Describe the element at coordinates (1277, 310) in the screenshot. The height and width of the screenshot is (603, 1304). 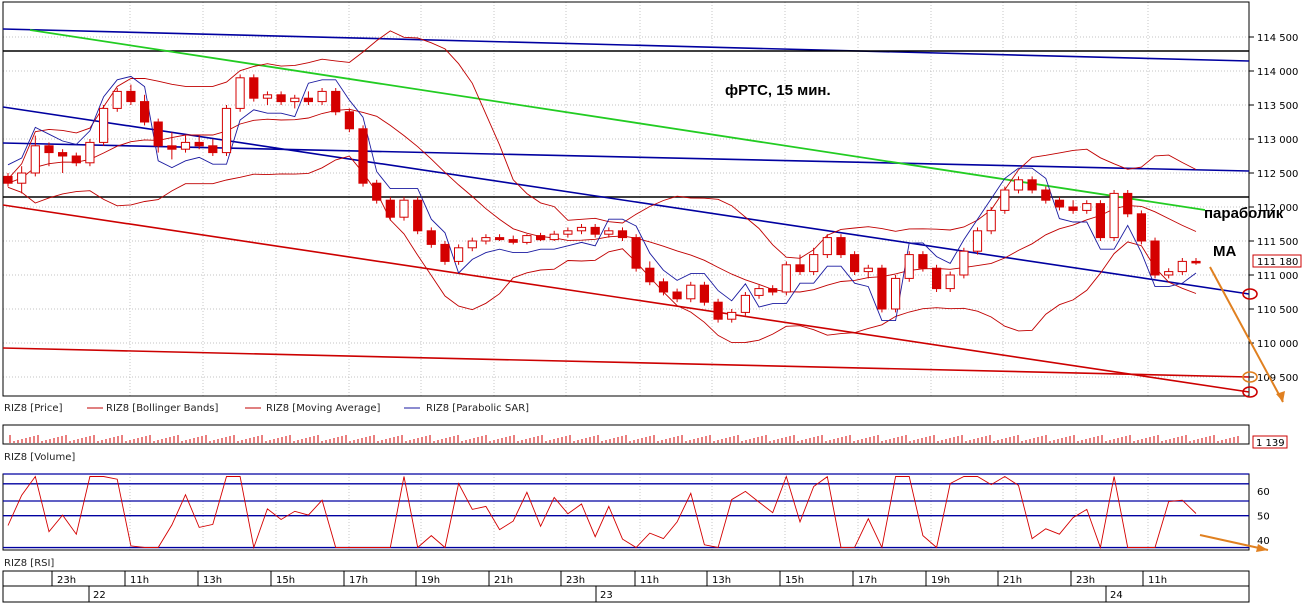
I see `price-tick-label: 110 500` at that location.